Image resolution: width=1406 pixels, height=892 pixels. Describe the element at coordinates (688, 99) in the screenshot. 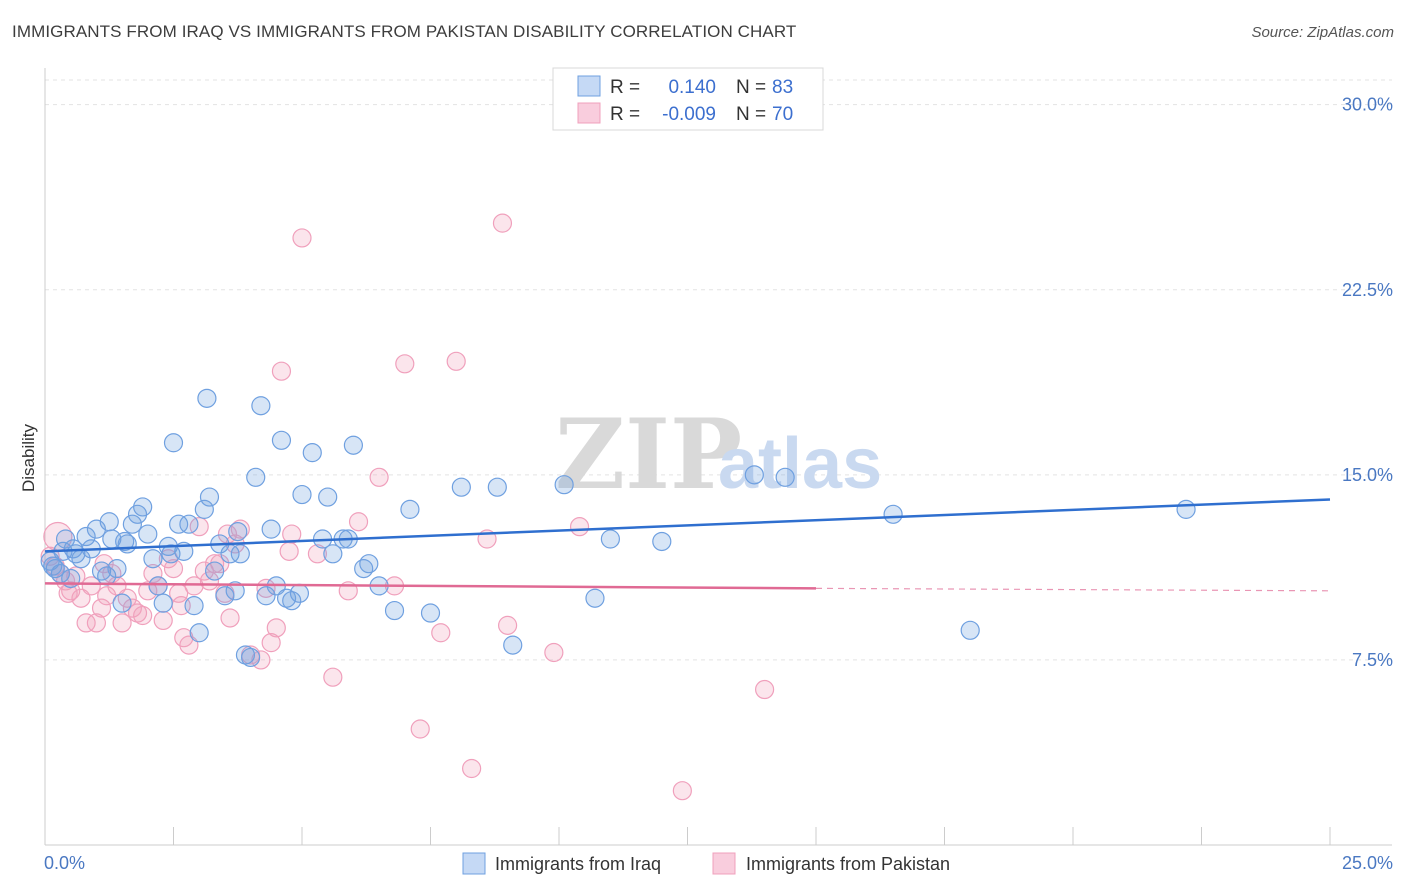

I see `stats-legend: R = 0.140 N = 83 R = -0.009 N = 70` at that location.